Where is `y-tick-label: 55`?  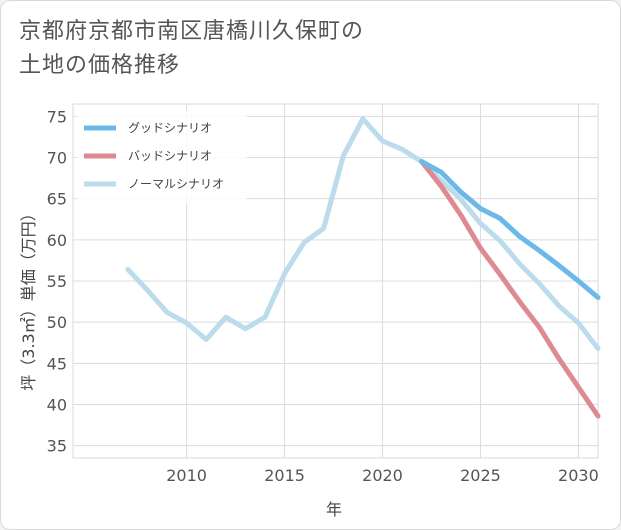 y-tick-label: 55 is located at coordinates (57, 281).